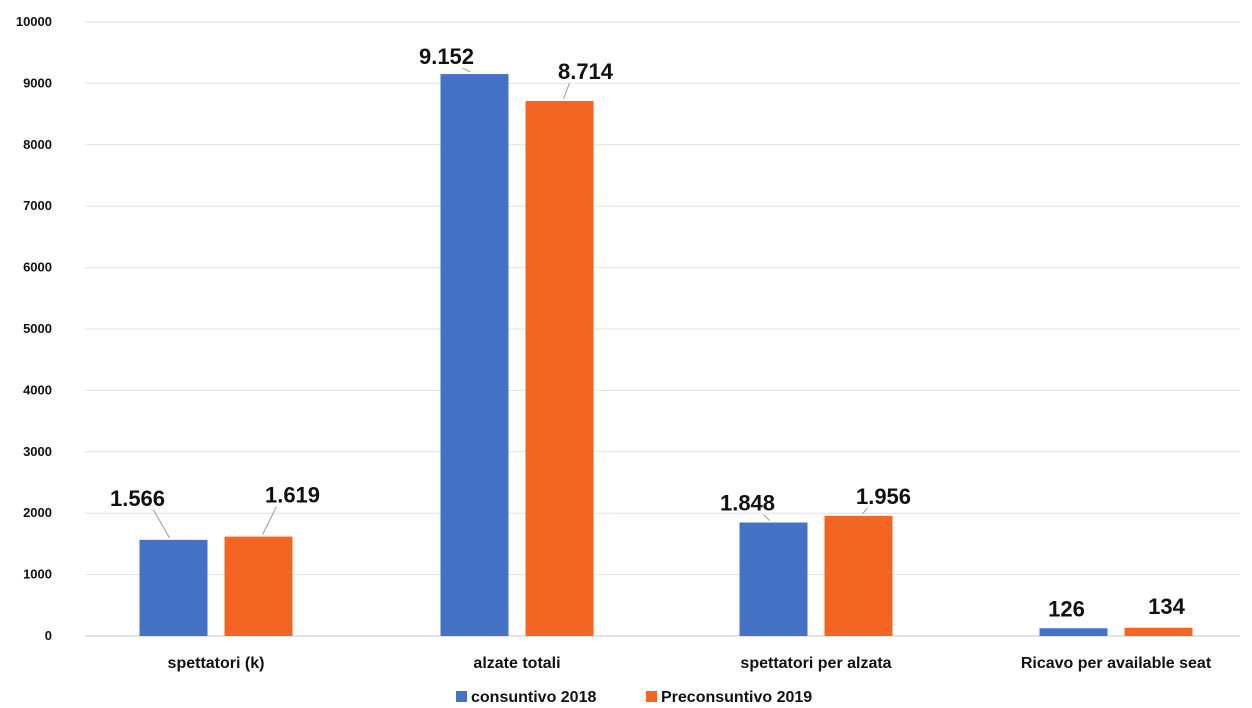 The image size is (1252, 708). Describe the element at coordinates (37, 512) in the screenshot. I see `y-tick-label: 2000` at that location.